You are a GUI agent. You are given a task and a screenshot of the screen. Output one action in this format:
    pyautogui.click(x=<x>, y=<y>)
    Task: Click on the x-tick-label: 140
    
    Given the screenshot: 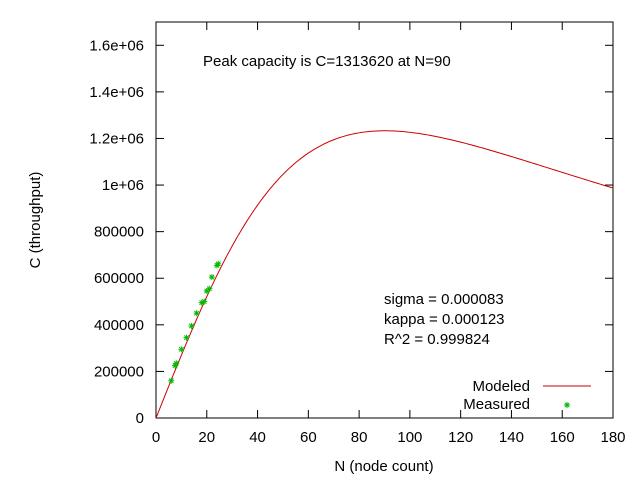 What is the action you would take?
    pyautogui.click(x=511, y=437)
    